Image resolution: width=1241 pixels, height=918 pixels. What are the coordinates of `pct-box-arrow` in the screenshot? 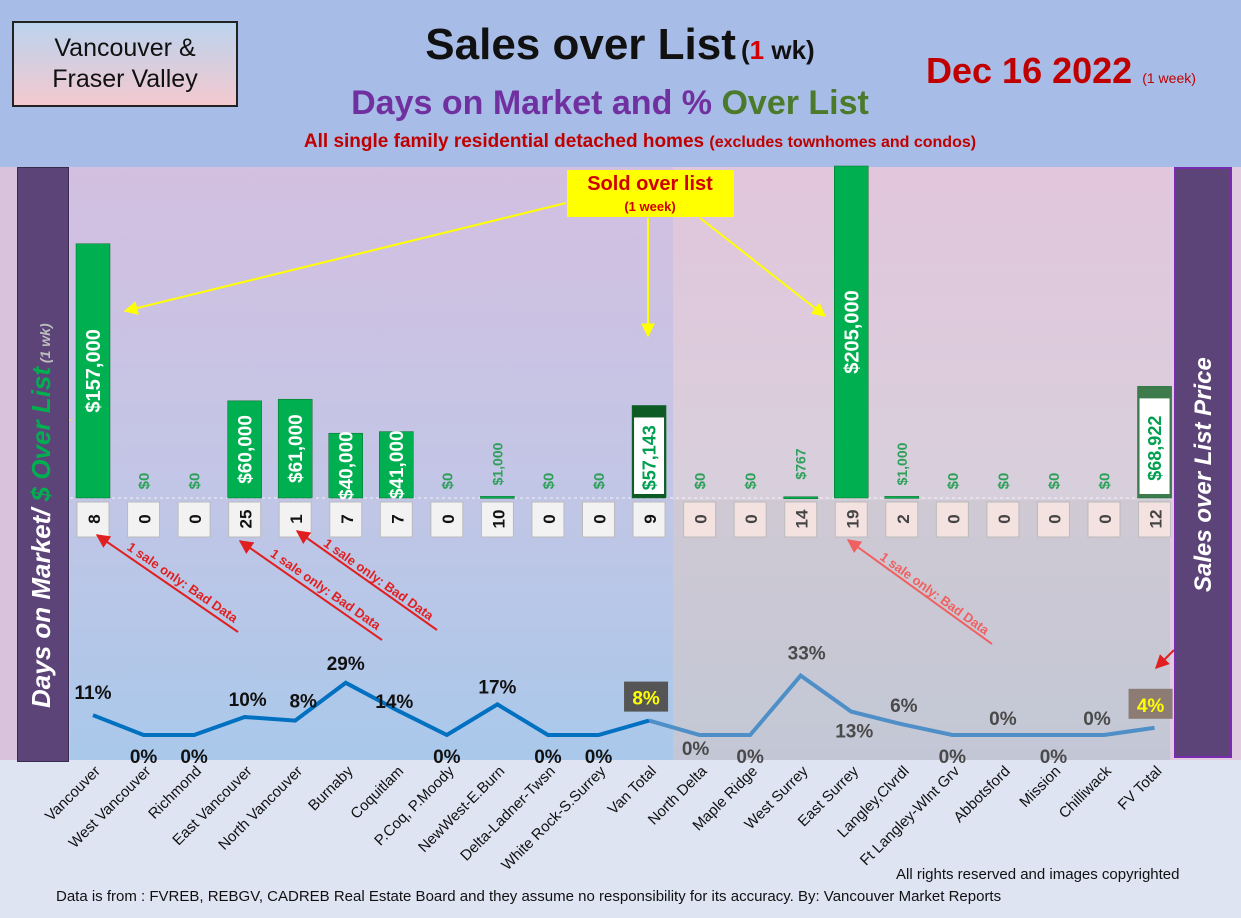 It's located at (1165, 659).